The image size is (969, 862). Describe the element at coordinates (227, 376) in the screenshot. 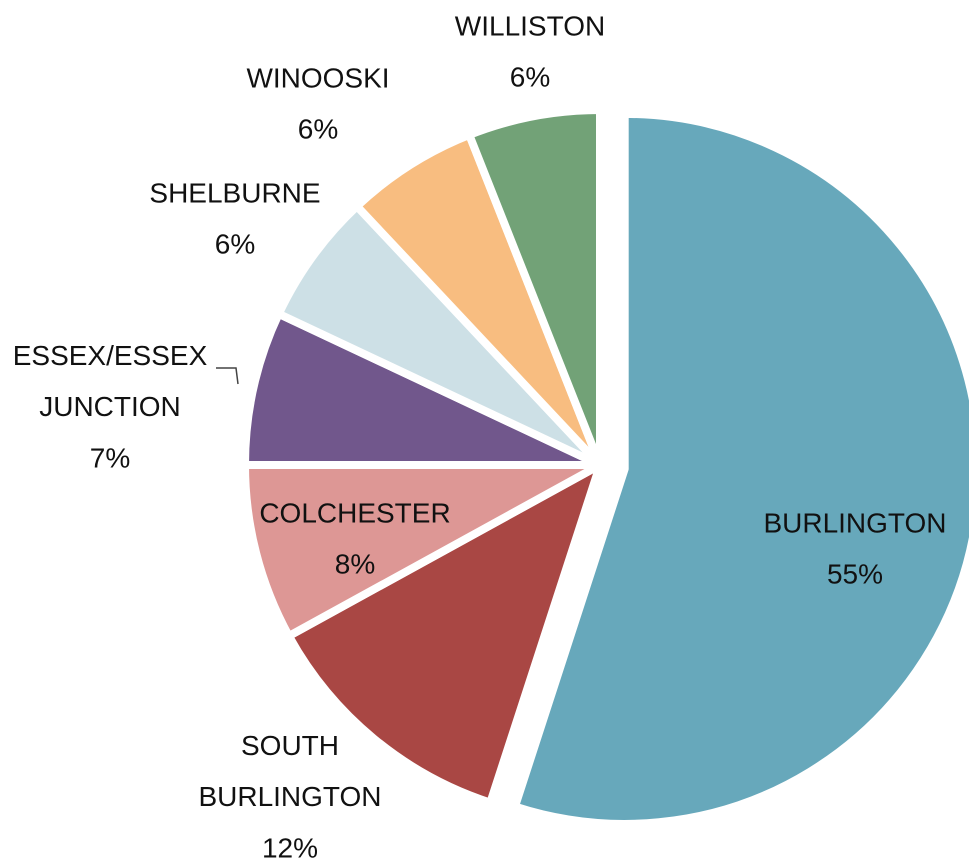

I see `leader-line` at that location.